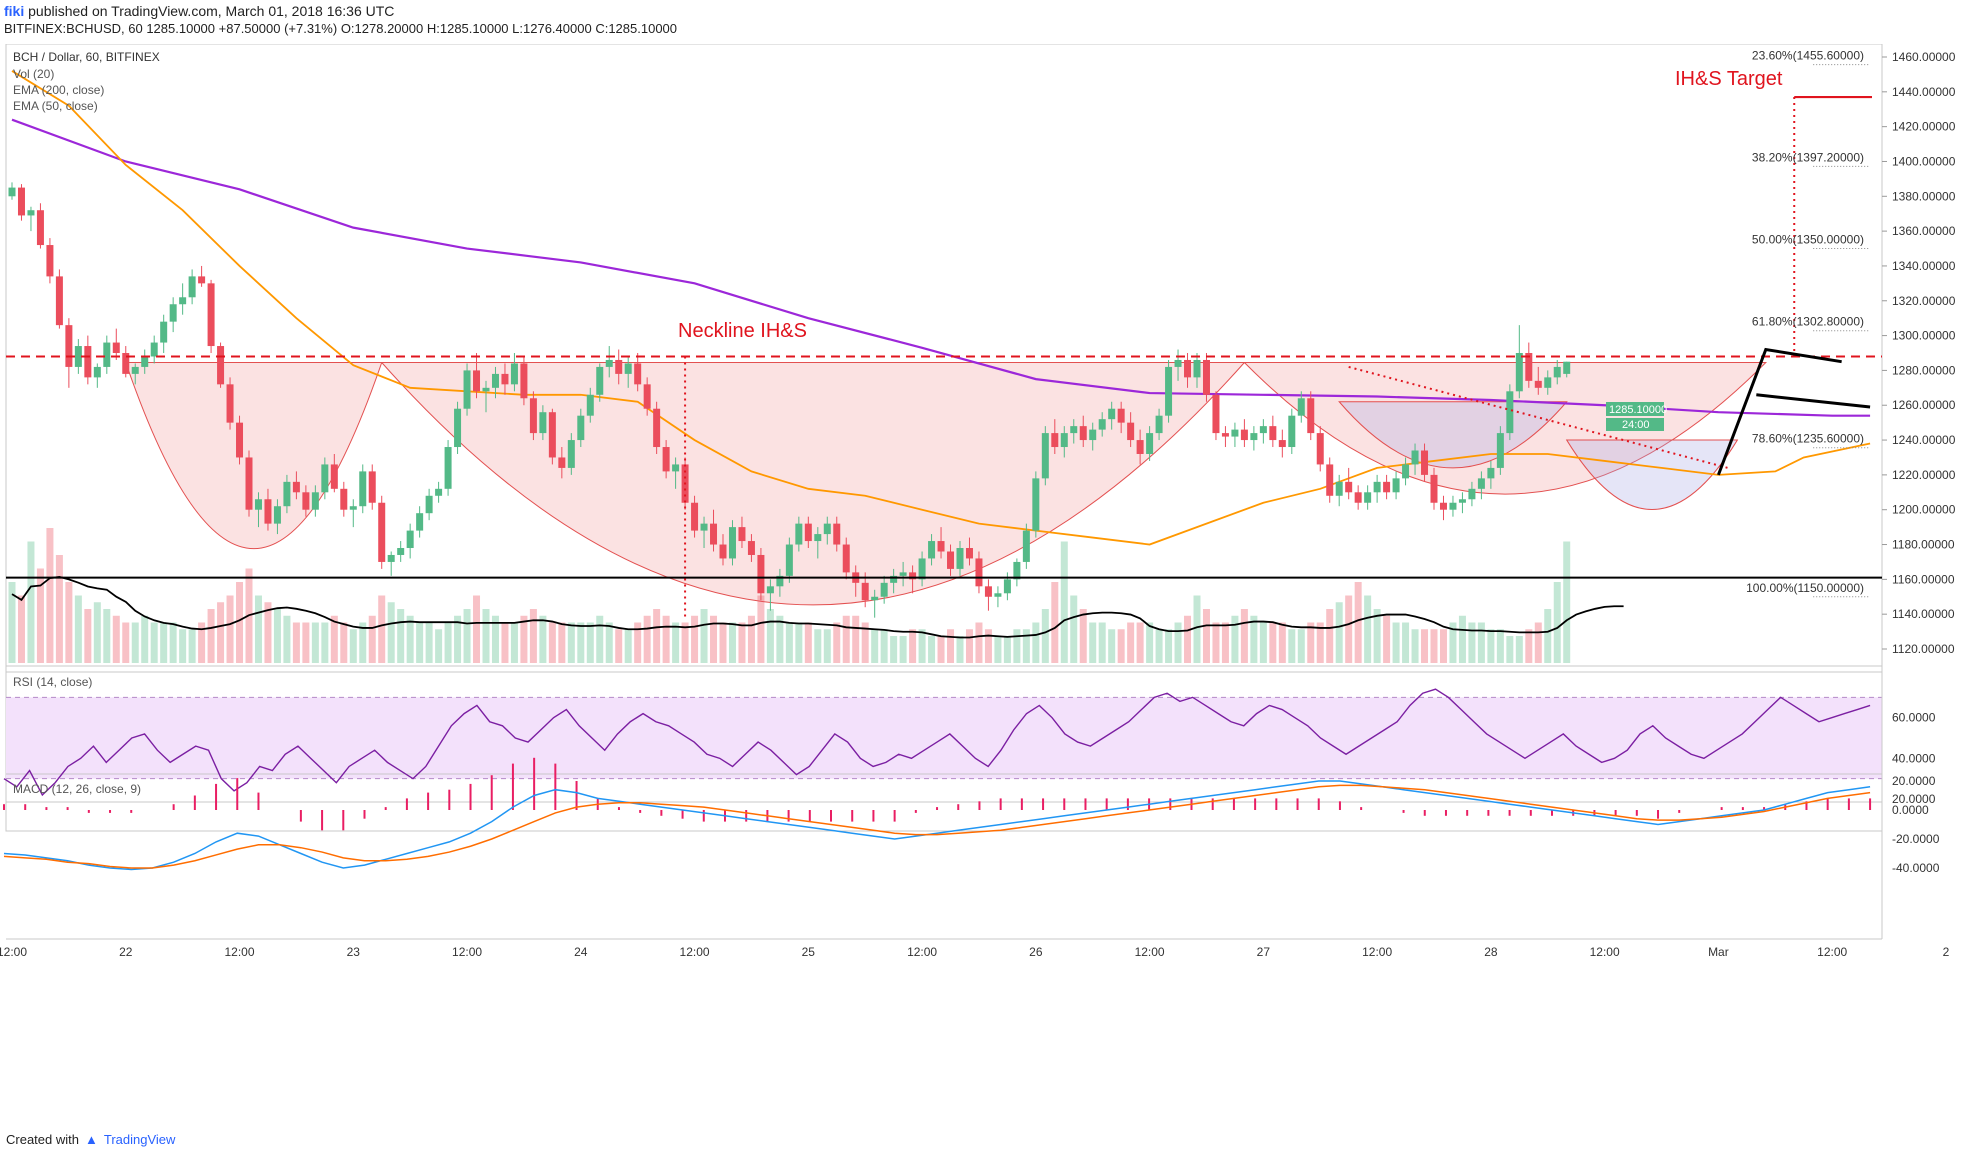 Image resolution: width=1963 pixels, height=1157 pixels. What do you see at coordinates (347, 28) in the screenshot?
I see `open-label: O:` at bounding box center [347, 28].